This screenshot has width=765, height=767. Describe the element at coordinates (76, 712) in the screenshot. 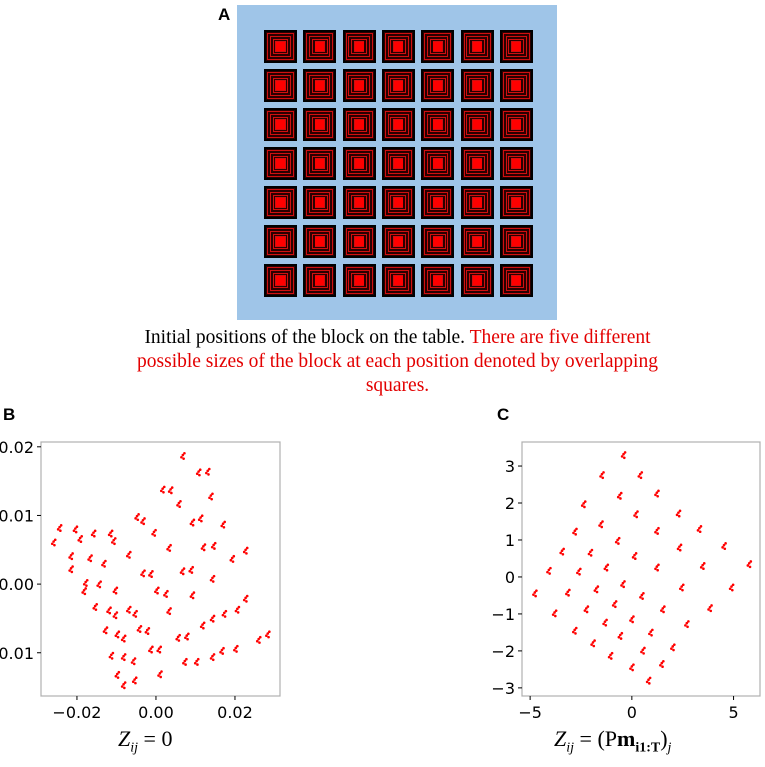

I see `x-tick-label: −0.02` at that location.